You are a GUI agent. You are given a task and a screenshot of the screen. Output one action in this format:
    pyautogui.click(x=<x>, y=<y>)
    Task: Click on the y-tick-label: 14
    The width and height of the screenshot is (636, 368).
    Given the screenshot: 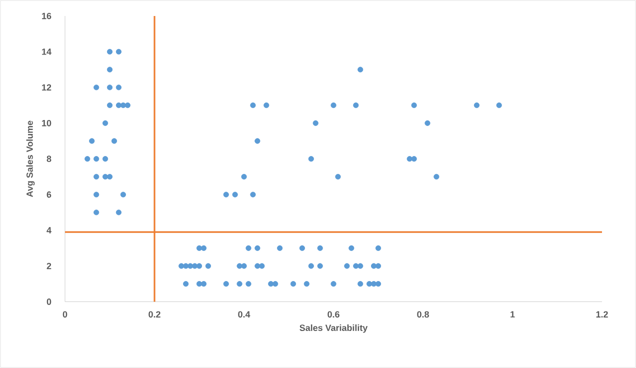 What is the action you would take?
    pyautogui.click(x=47, y=51)
    